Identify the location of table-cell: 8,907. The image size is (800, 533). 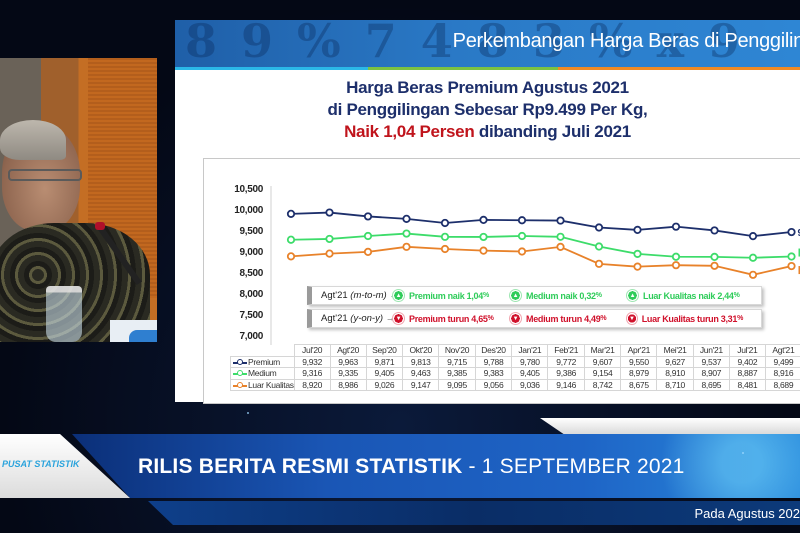
(711, 373).